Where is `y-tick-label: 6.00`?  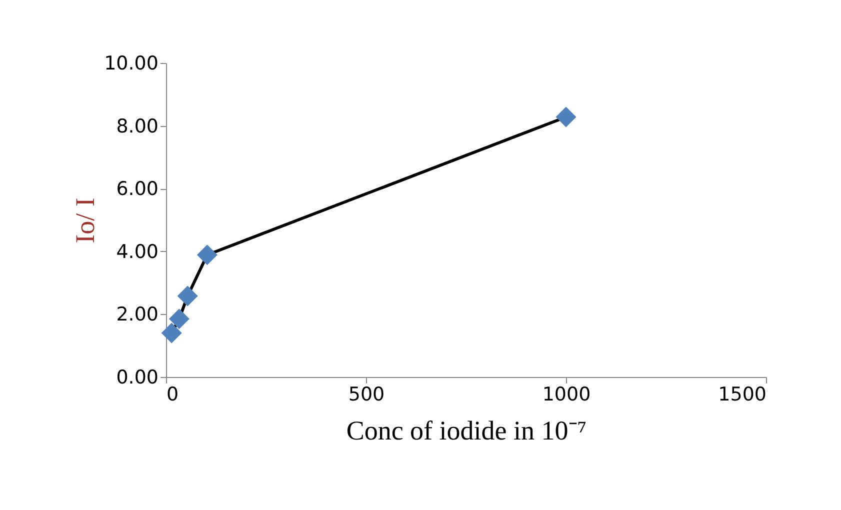
y-tick-label: 6.00 is located at coordinates (137, 189).